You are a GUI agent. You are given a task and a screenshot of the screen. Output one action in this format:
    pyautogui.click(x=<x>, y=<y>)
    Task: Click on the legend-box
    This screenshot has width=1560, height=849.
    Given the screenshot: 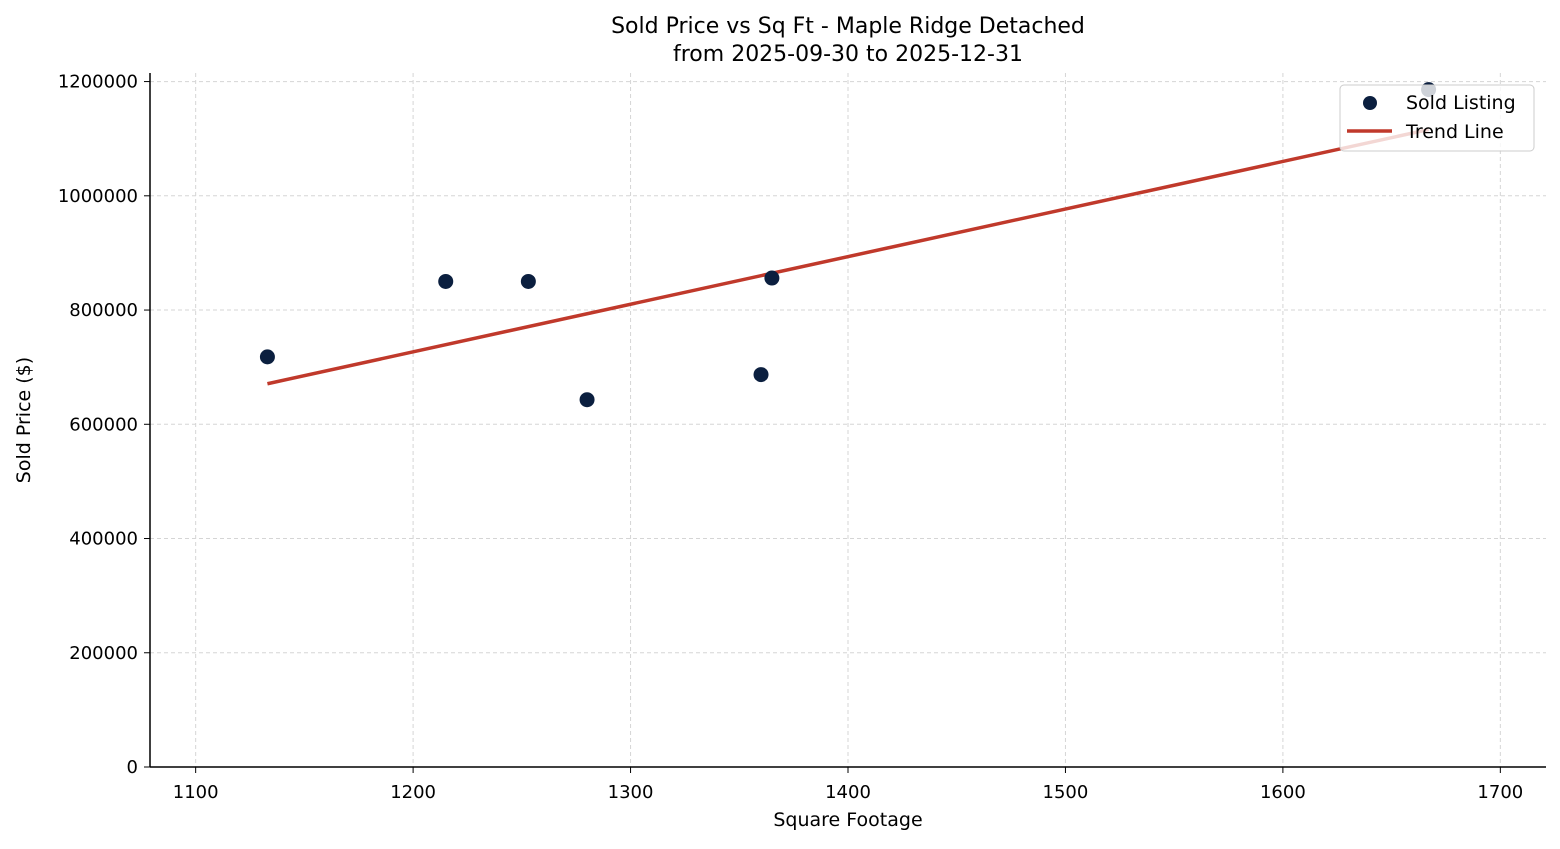 What is the action you would take?
    pyautogui.click(x=1437, y=118)
    